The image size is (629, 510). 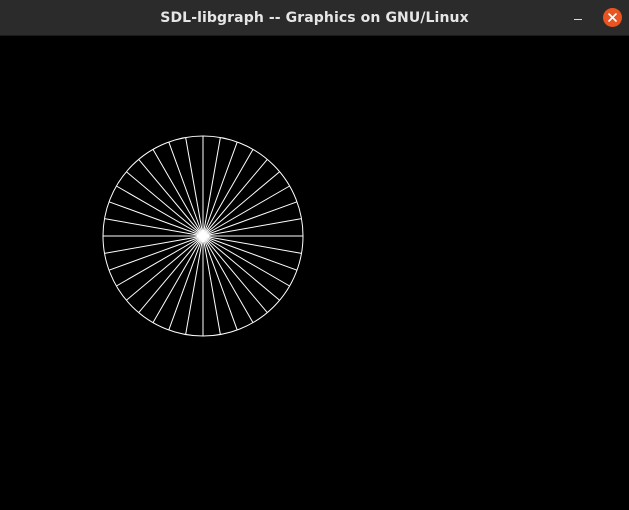 I want to click on minimize-icon, so click(x=578, y=19).